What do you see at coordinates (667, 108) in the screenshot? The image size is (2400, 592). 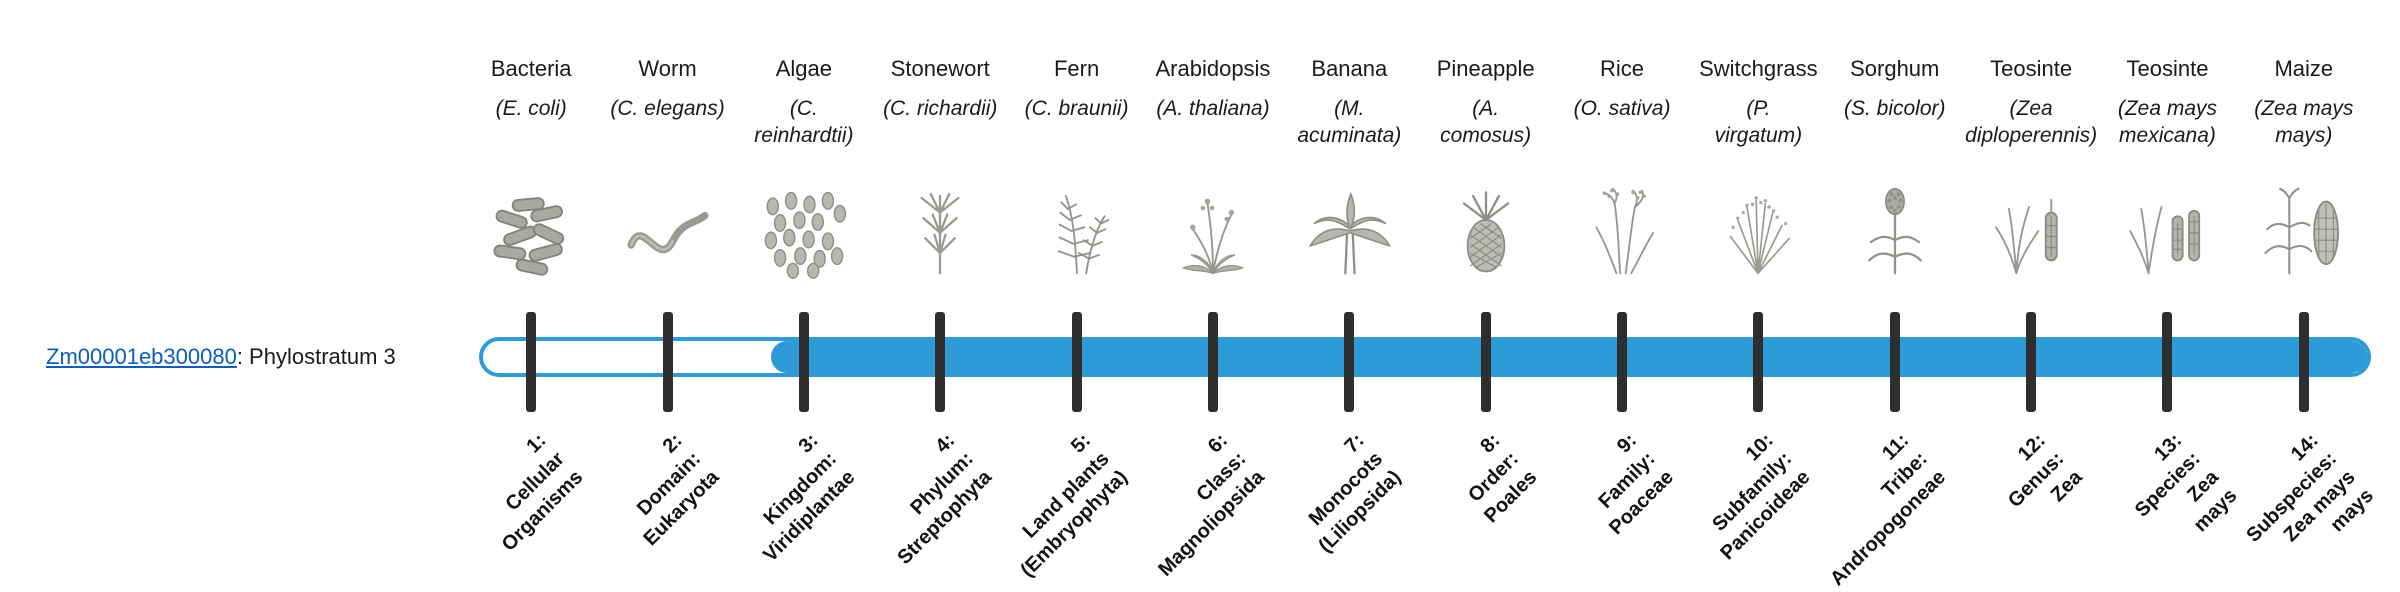 I see `organism-scientific-name: (C. elegans)` at bounding box center [667, 108].